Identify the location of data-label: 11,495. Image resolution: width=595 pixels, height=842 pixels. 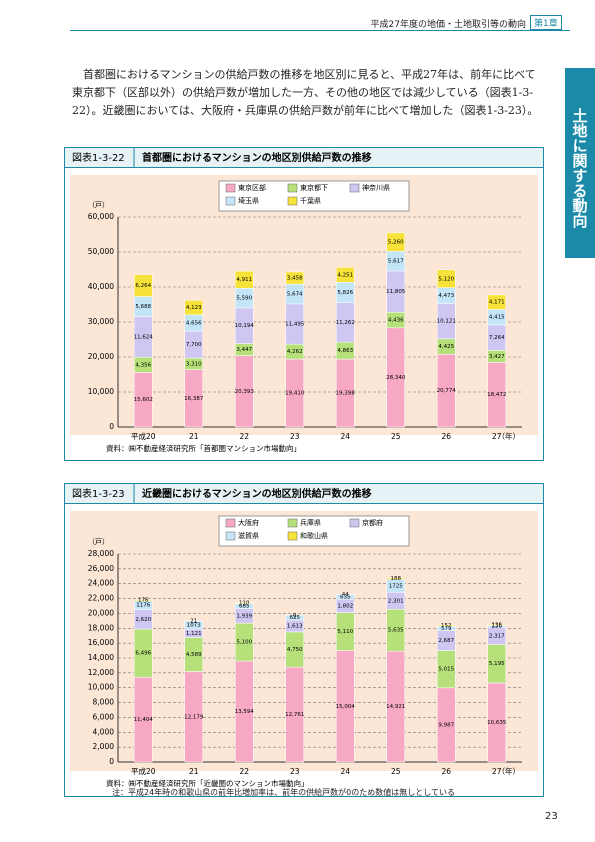
(295, 325).